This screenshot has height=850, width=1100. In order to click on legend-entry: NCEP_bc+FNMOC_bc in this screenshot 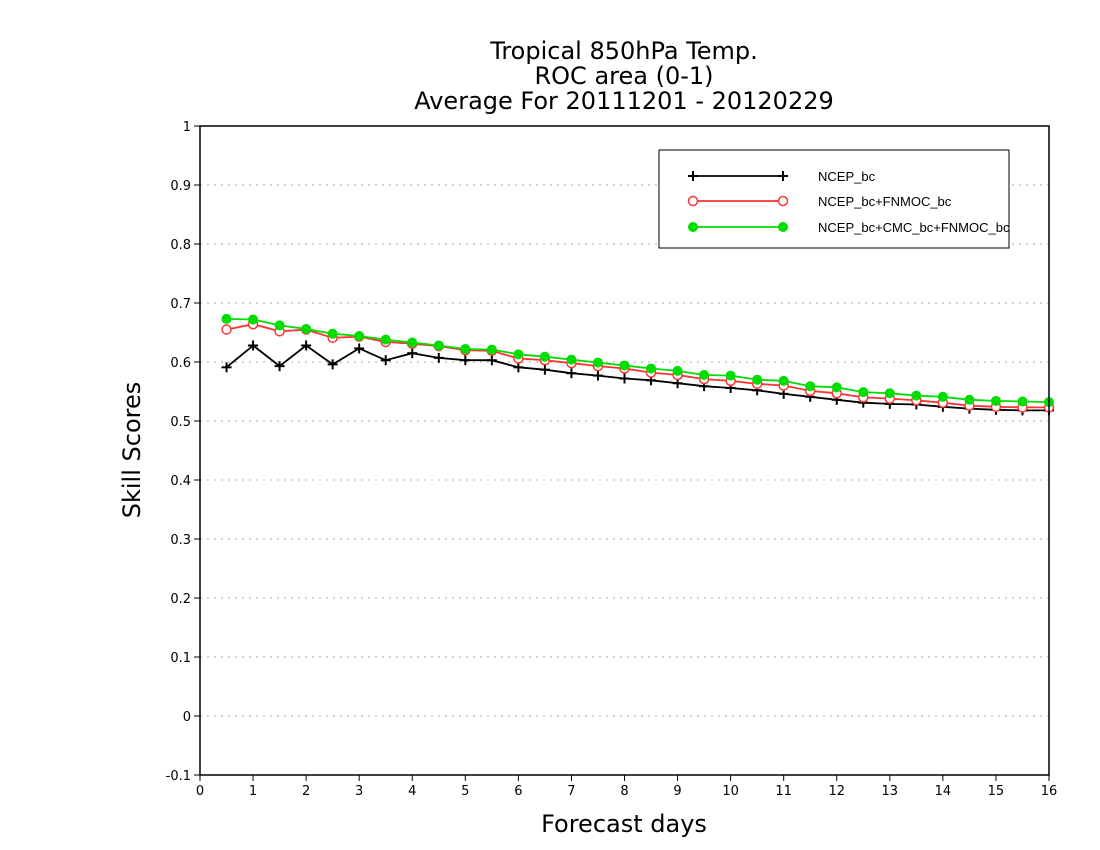, I will do `click(819, 201)`.